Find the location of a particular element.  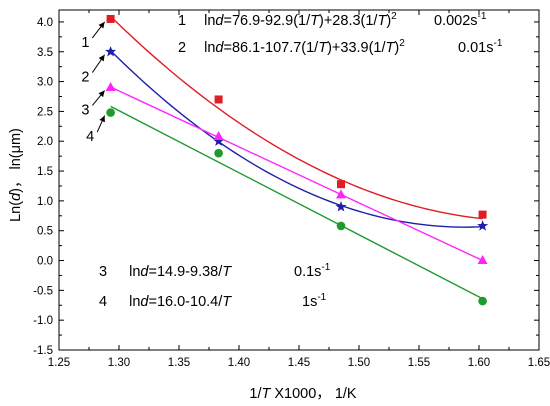

x-tick-label: 1.25 is located at coordinates (59, 363).